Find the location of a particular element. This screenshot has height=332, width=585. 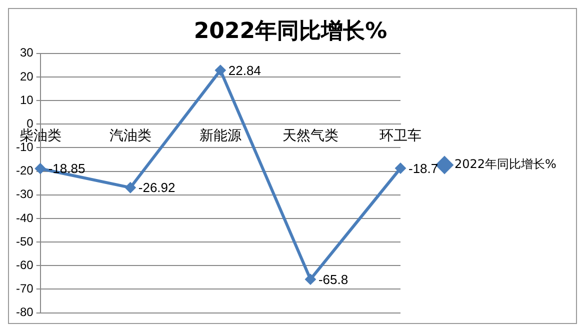

y-tick-label: -30 is located at coordinates (25, 194).